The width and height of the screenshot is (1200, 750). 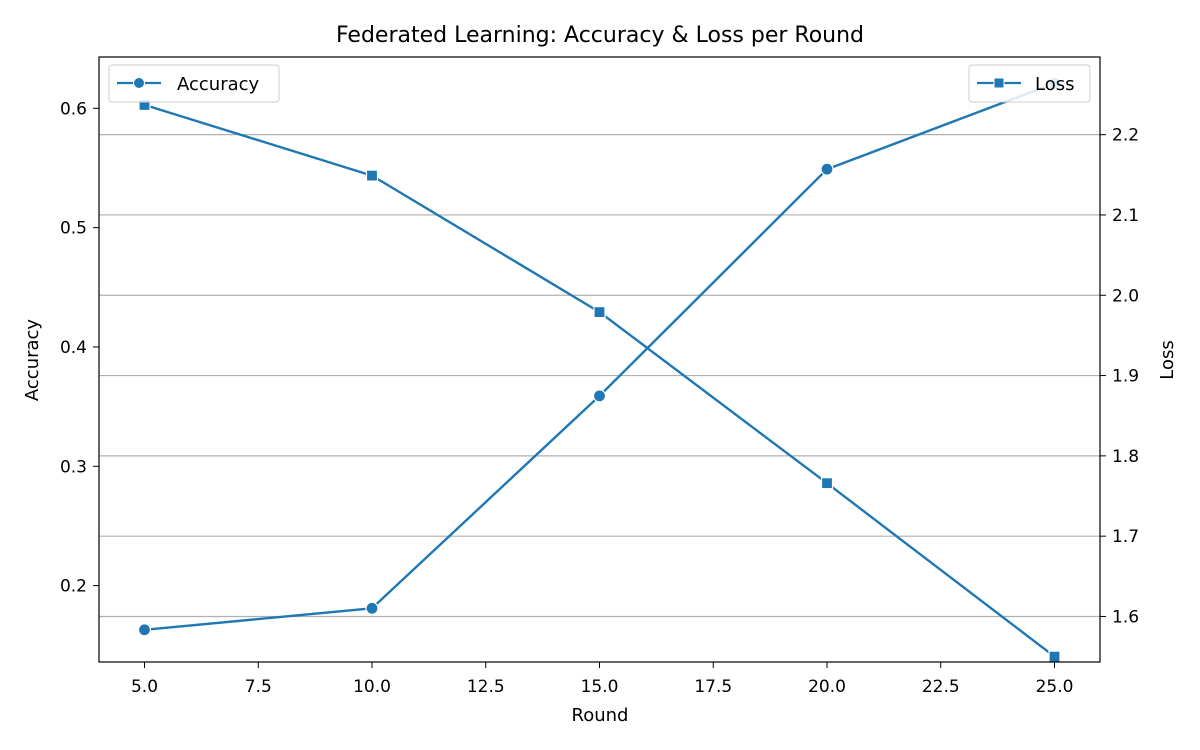 What do you see at coordinates (941, 687) in the screenshot?
I see `x-tick-label: 22.5` at bounding box center [941, 687].